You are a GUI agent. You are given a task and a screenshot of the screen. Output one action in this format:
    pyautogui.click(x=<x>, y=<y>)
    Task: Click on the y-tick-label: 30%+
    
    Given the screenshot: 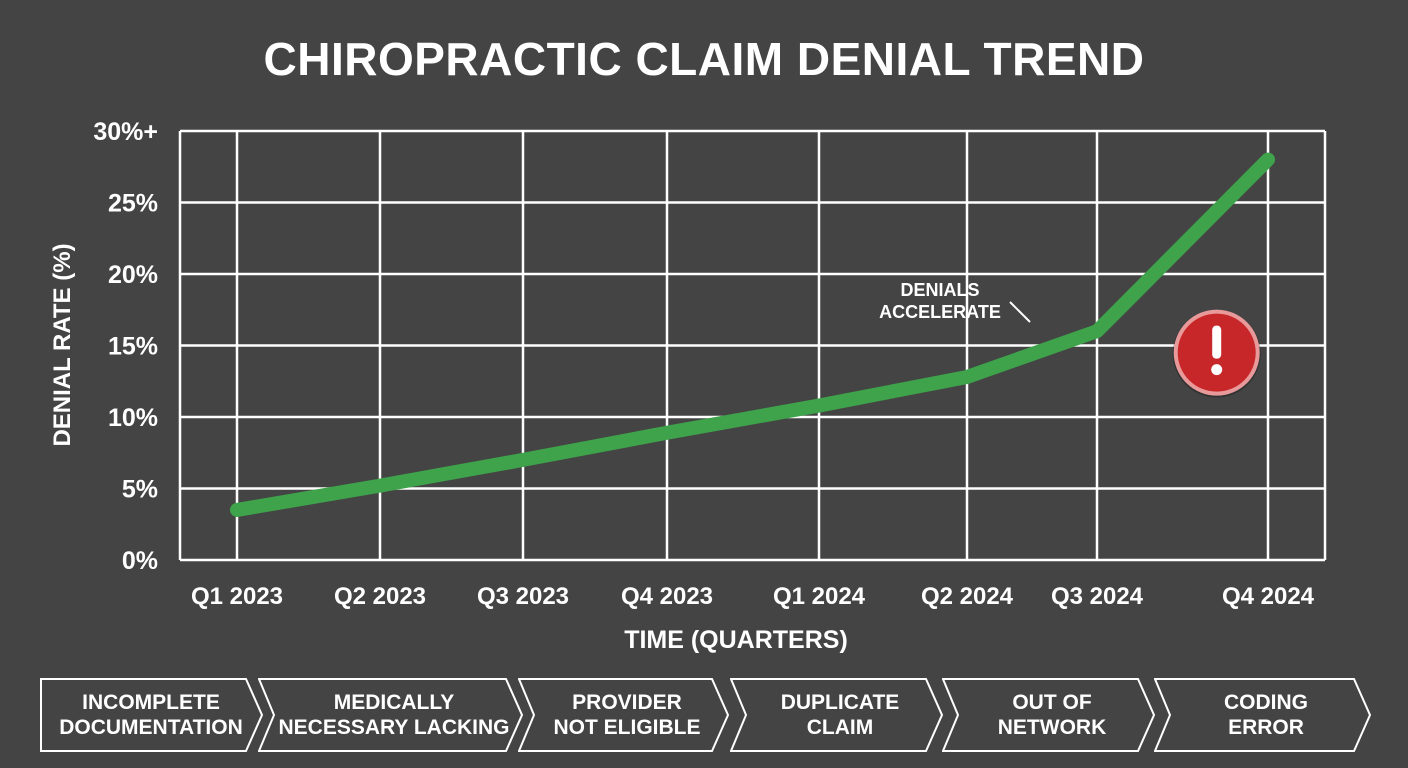 What is the action you would take?
    pyautogui.click(x=125, y=132)
    